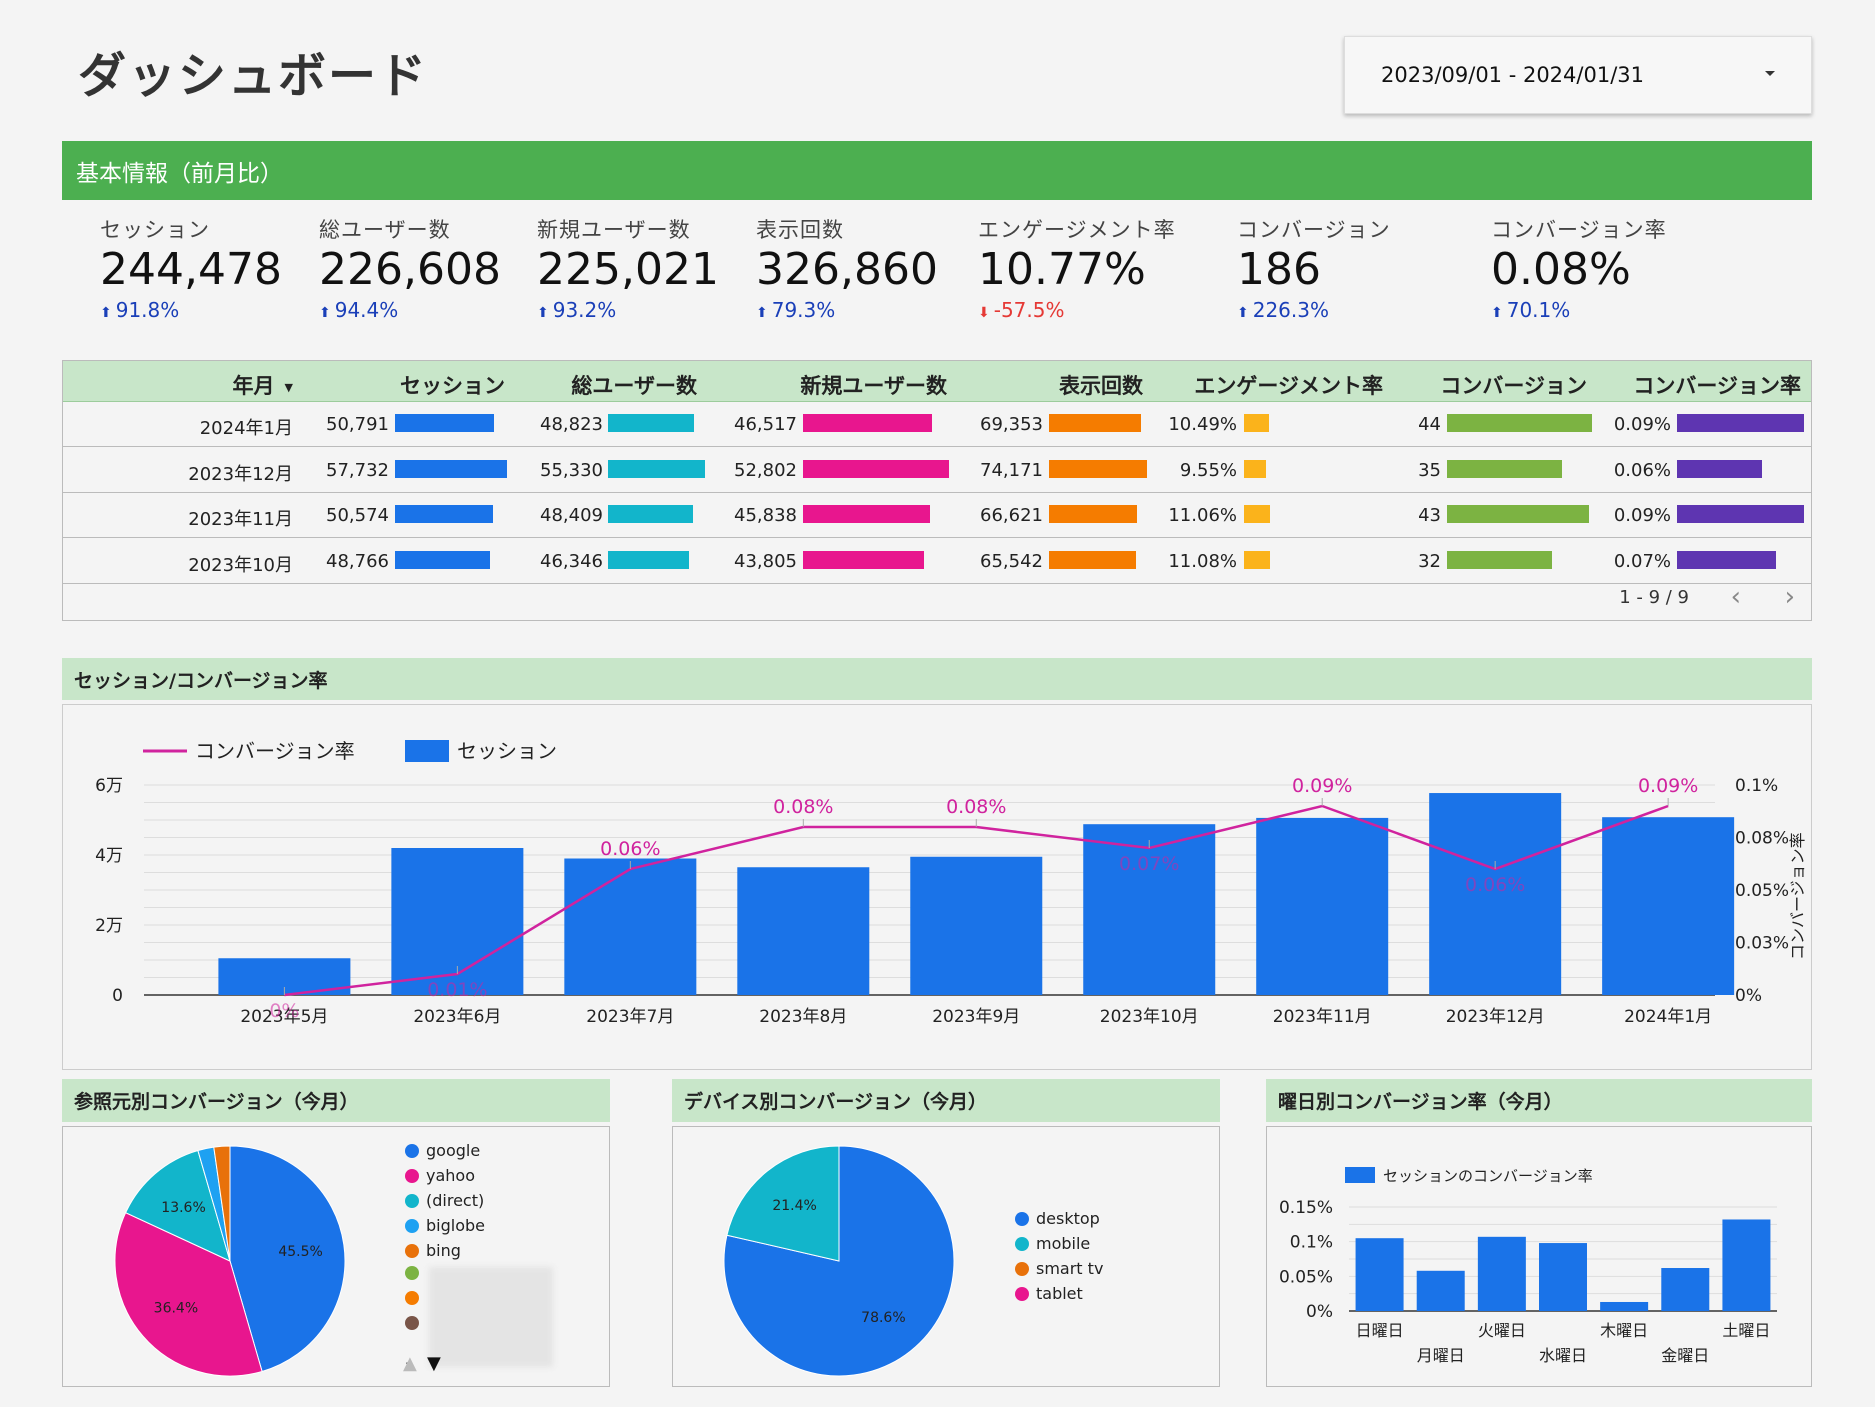 The image size is (1875, 1407). I want to click on pie-slice-label: 45.5%, so click(300, 1252).